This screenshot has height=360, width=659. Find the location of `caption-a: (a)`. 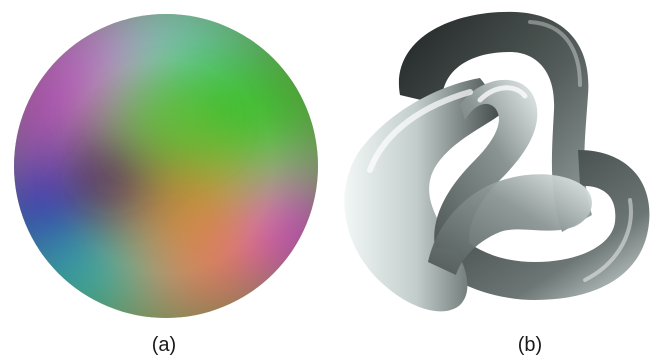

caption-a: (a) is located at coordinates (164, 345).